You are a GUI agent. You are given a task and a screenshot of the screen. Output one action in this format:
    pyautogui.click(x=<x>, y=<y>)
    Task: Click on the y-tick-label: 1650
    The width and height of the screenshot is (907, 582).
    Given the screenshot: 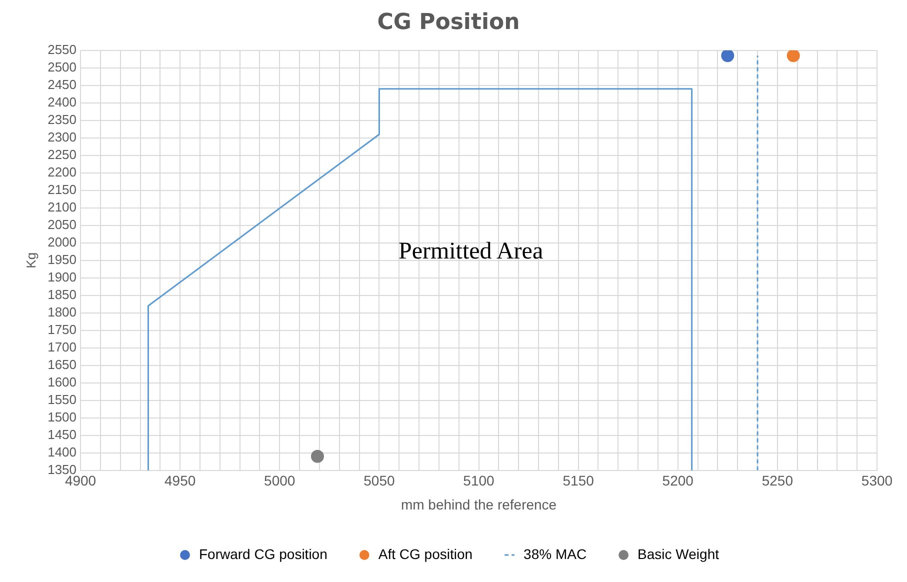 What is the action you would take?
    pyautogui.click(x=62, y=364)
    